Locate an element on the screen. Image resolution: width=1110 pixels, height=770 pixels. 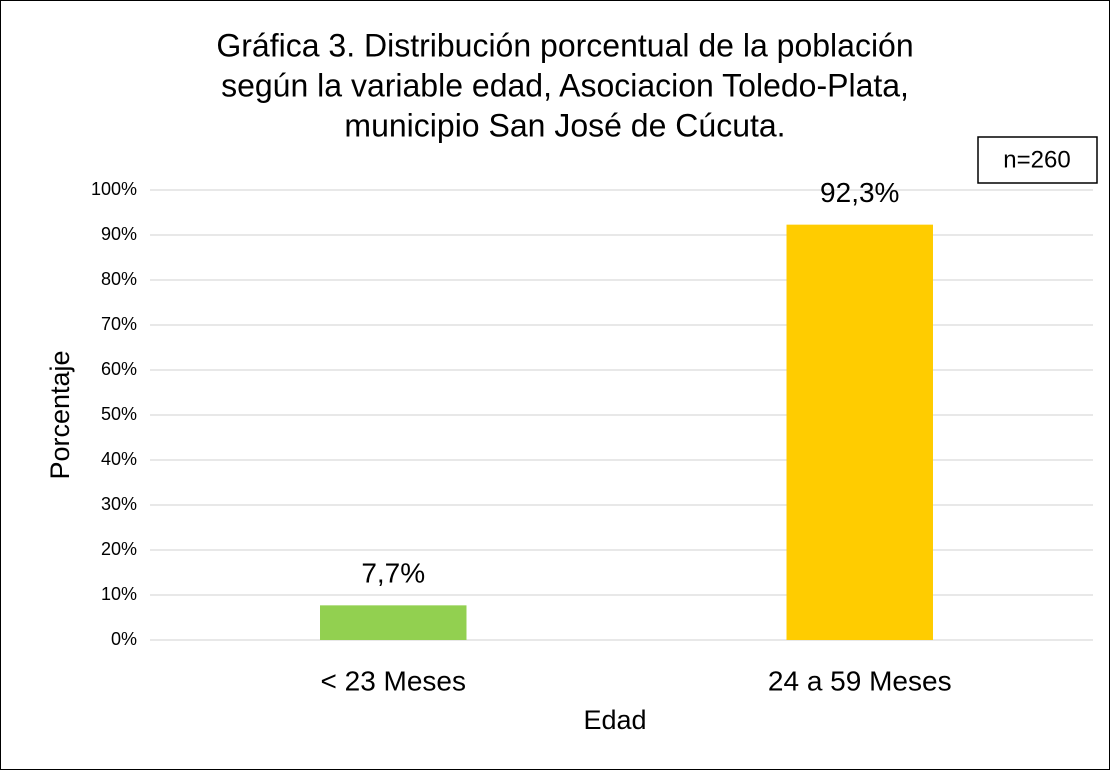
annotation-box is located at coordinates (1037, 160).